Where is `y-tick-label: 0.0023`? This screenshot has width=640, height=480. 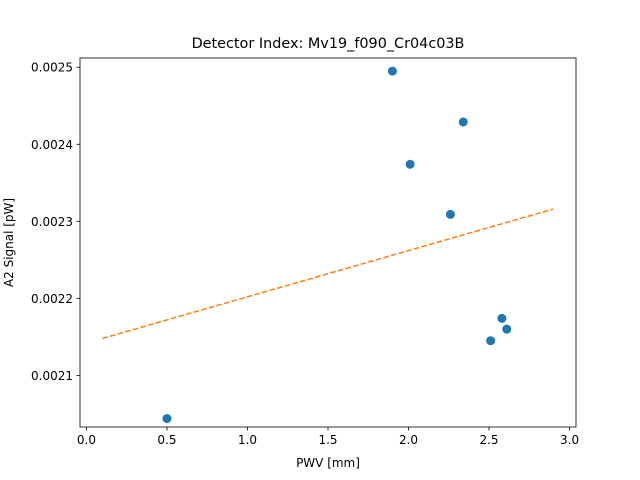 y-tick-label: 0.0023 is located at coordinates (52, 222).